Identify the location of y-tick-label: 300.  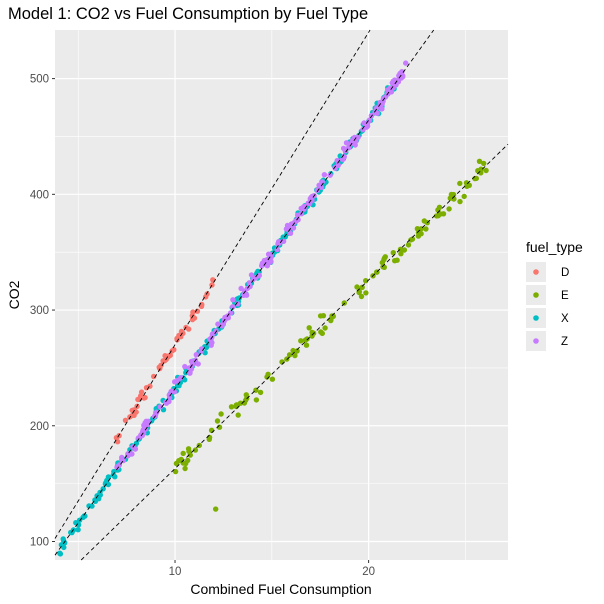
(39, 311).